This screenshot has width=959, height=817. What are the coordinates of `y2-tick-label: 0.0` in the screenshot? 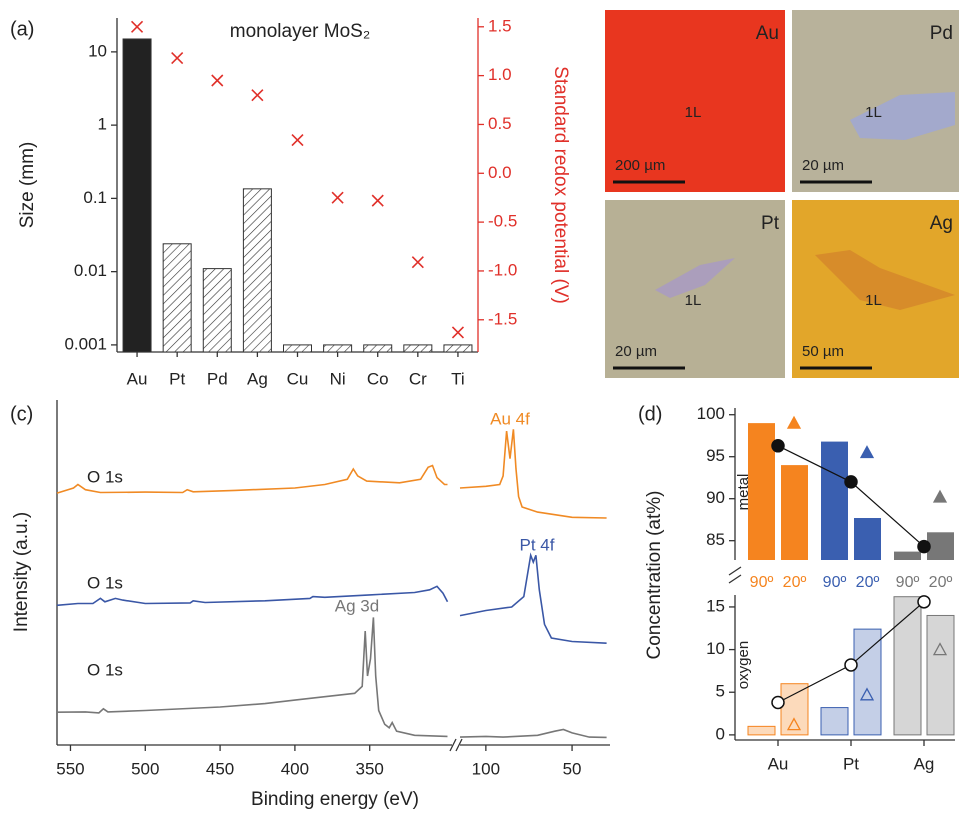 It's located at (500, 172).